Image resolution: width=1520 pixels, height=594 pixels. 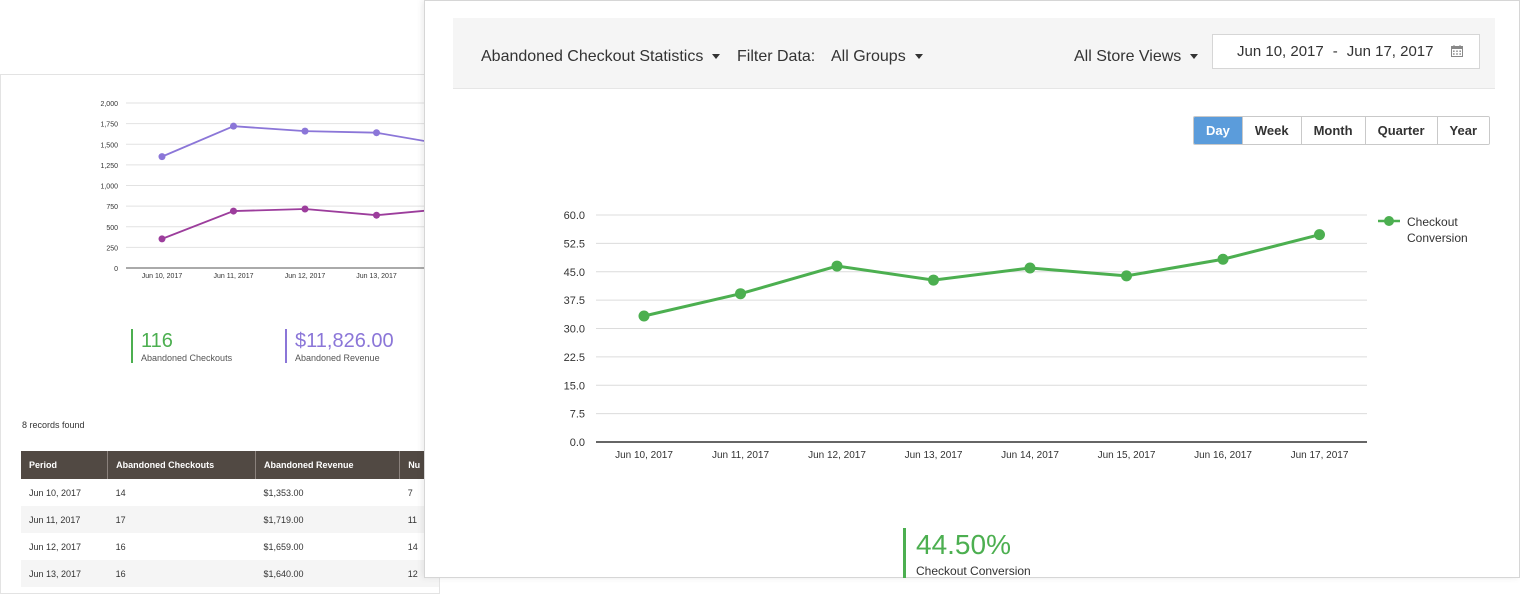 I want to click on report-type-select: Abandoned Checkout Statistics, so click(x=601, y=57).